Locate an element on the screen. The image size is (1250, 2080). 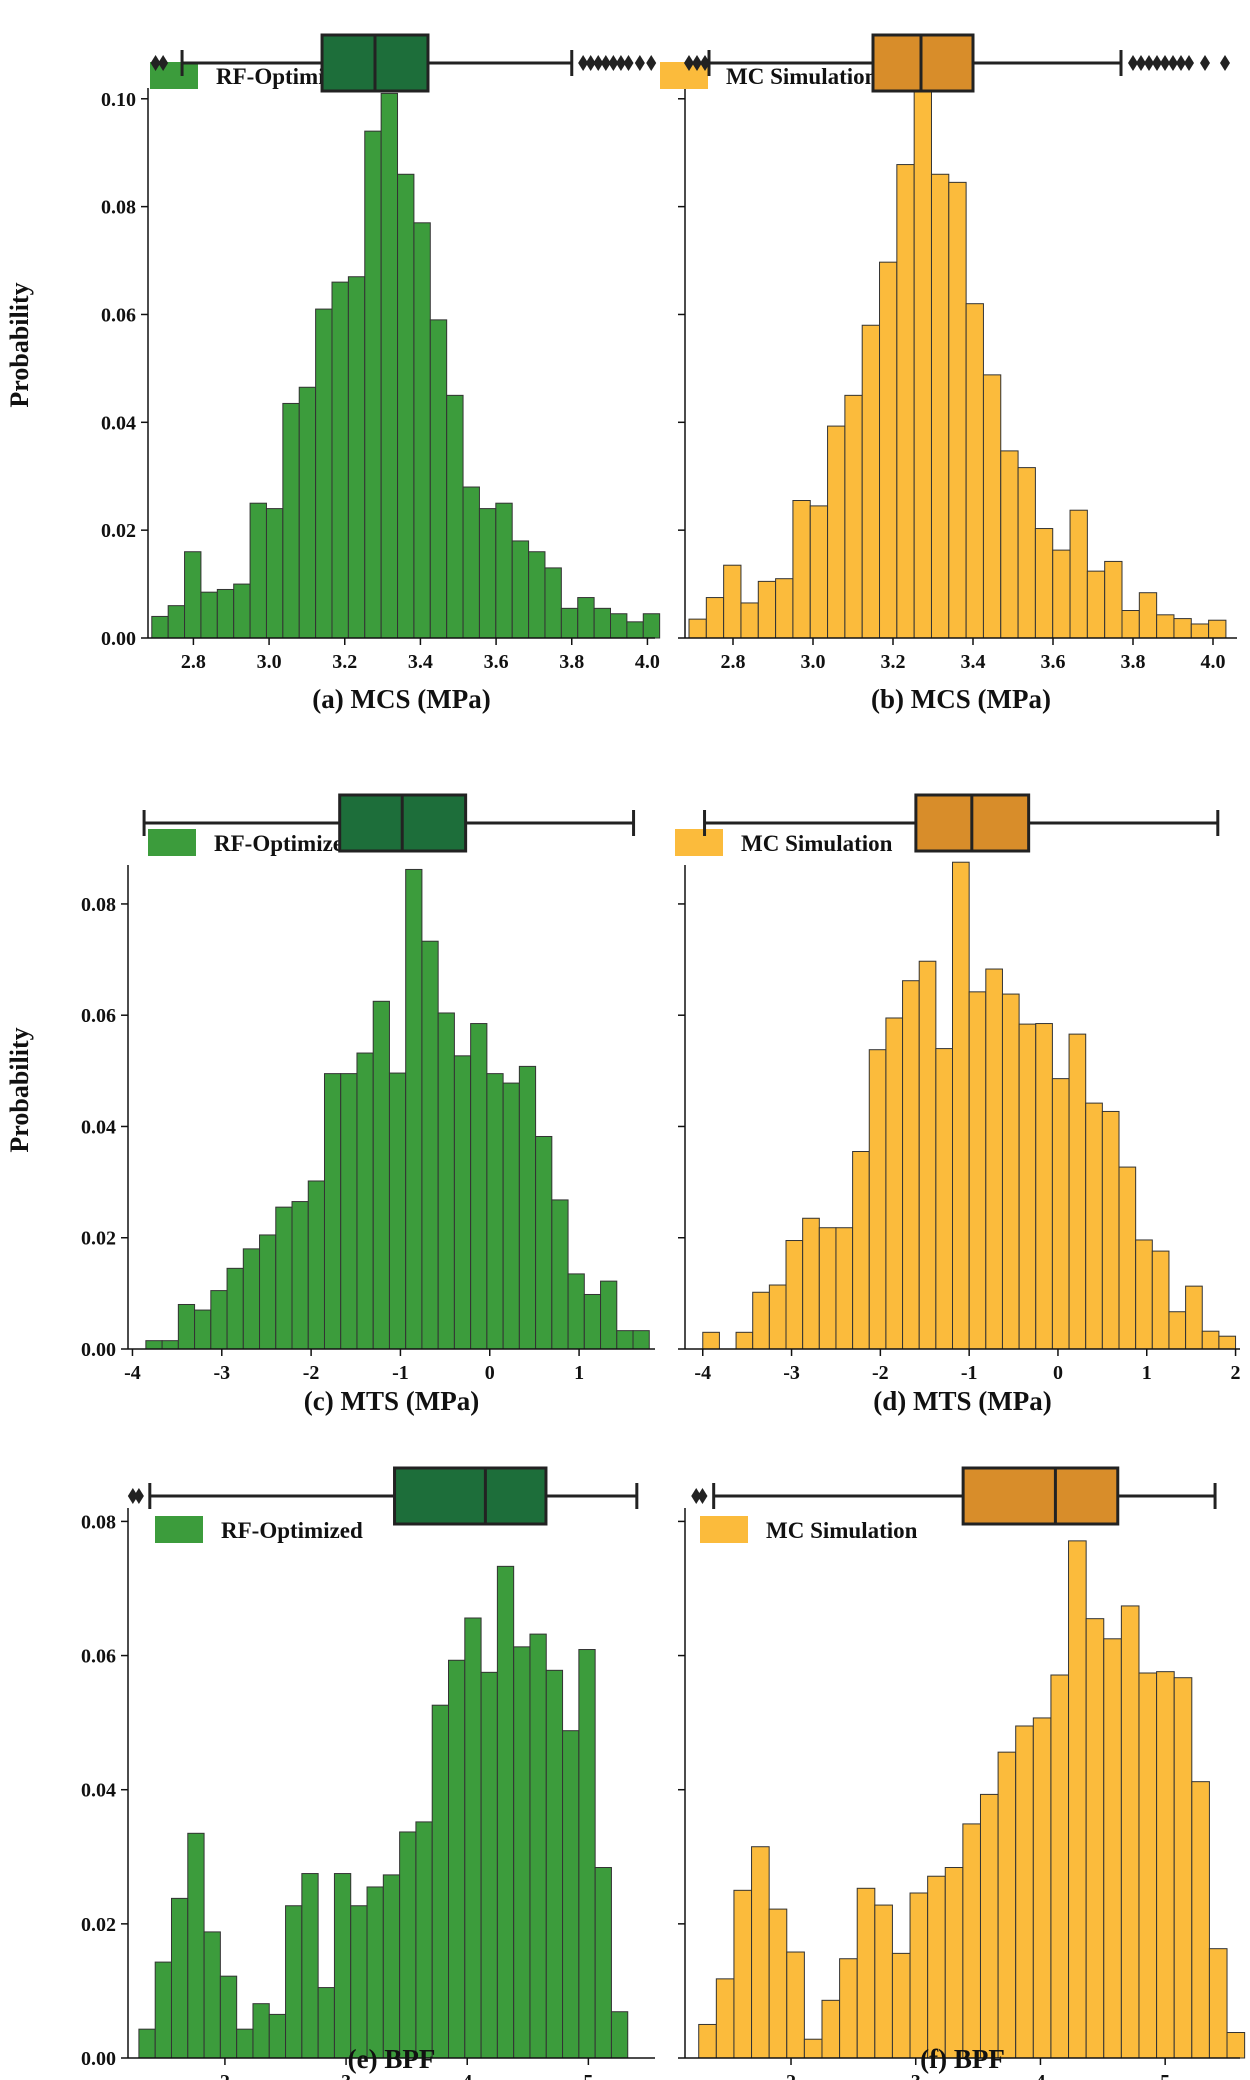
x-tick-label: -1 is located at coordinates (969, 1373).